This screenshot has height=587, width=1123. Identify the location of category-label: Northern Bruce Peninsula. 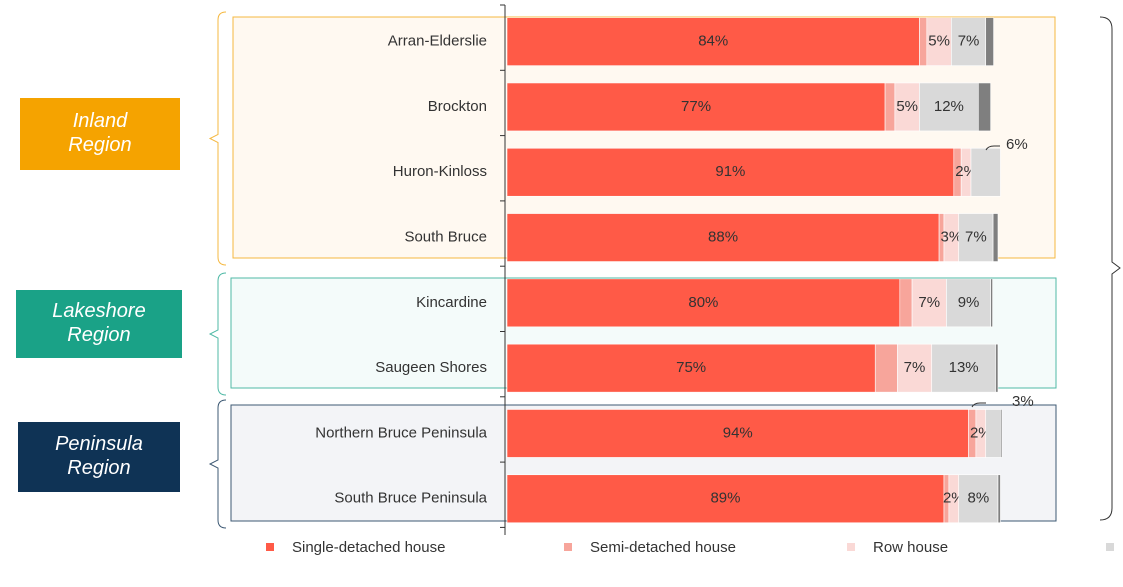
(401, 432).